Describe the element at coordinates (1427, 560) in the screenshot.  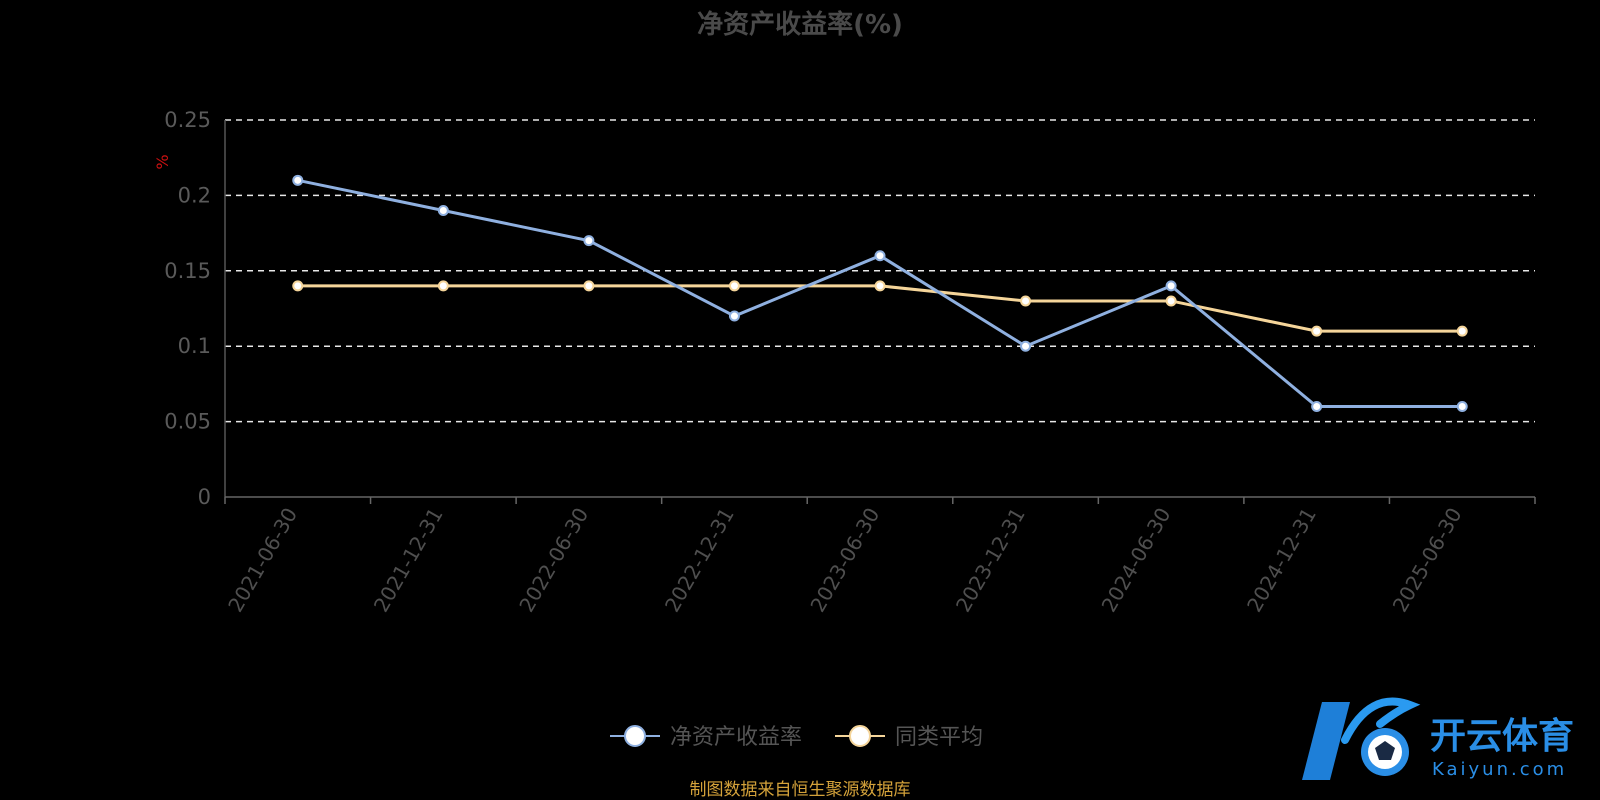
I see `x-tick-label: 2025-06-30` at that location.